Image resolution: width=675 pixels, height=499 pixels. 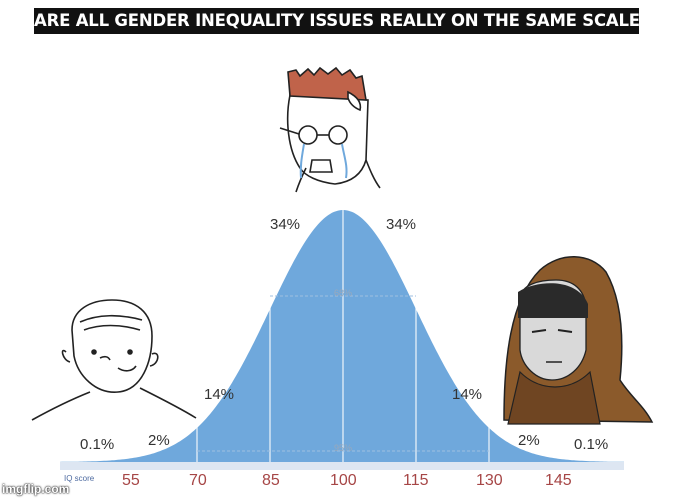 I want to click on label-0-1-left: 0.1%, so click(x=97, y=444).